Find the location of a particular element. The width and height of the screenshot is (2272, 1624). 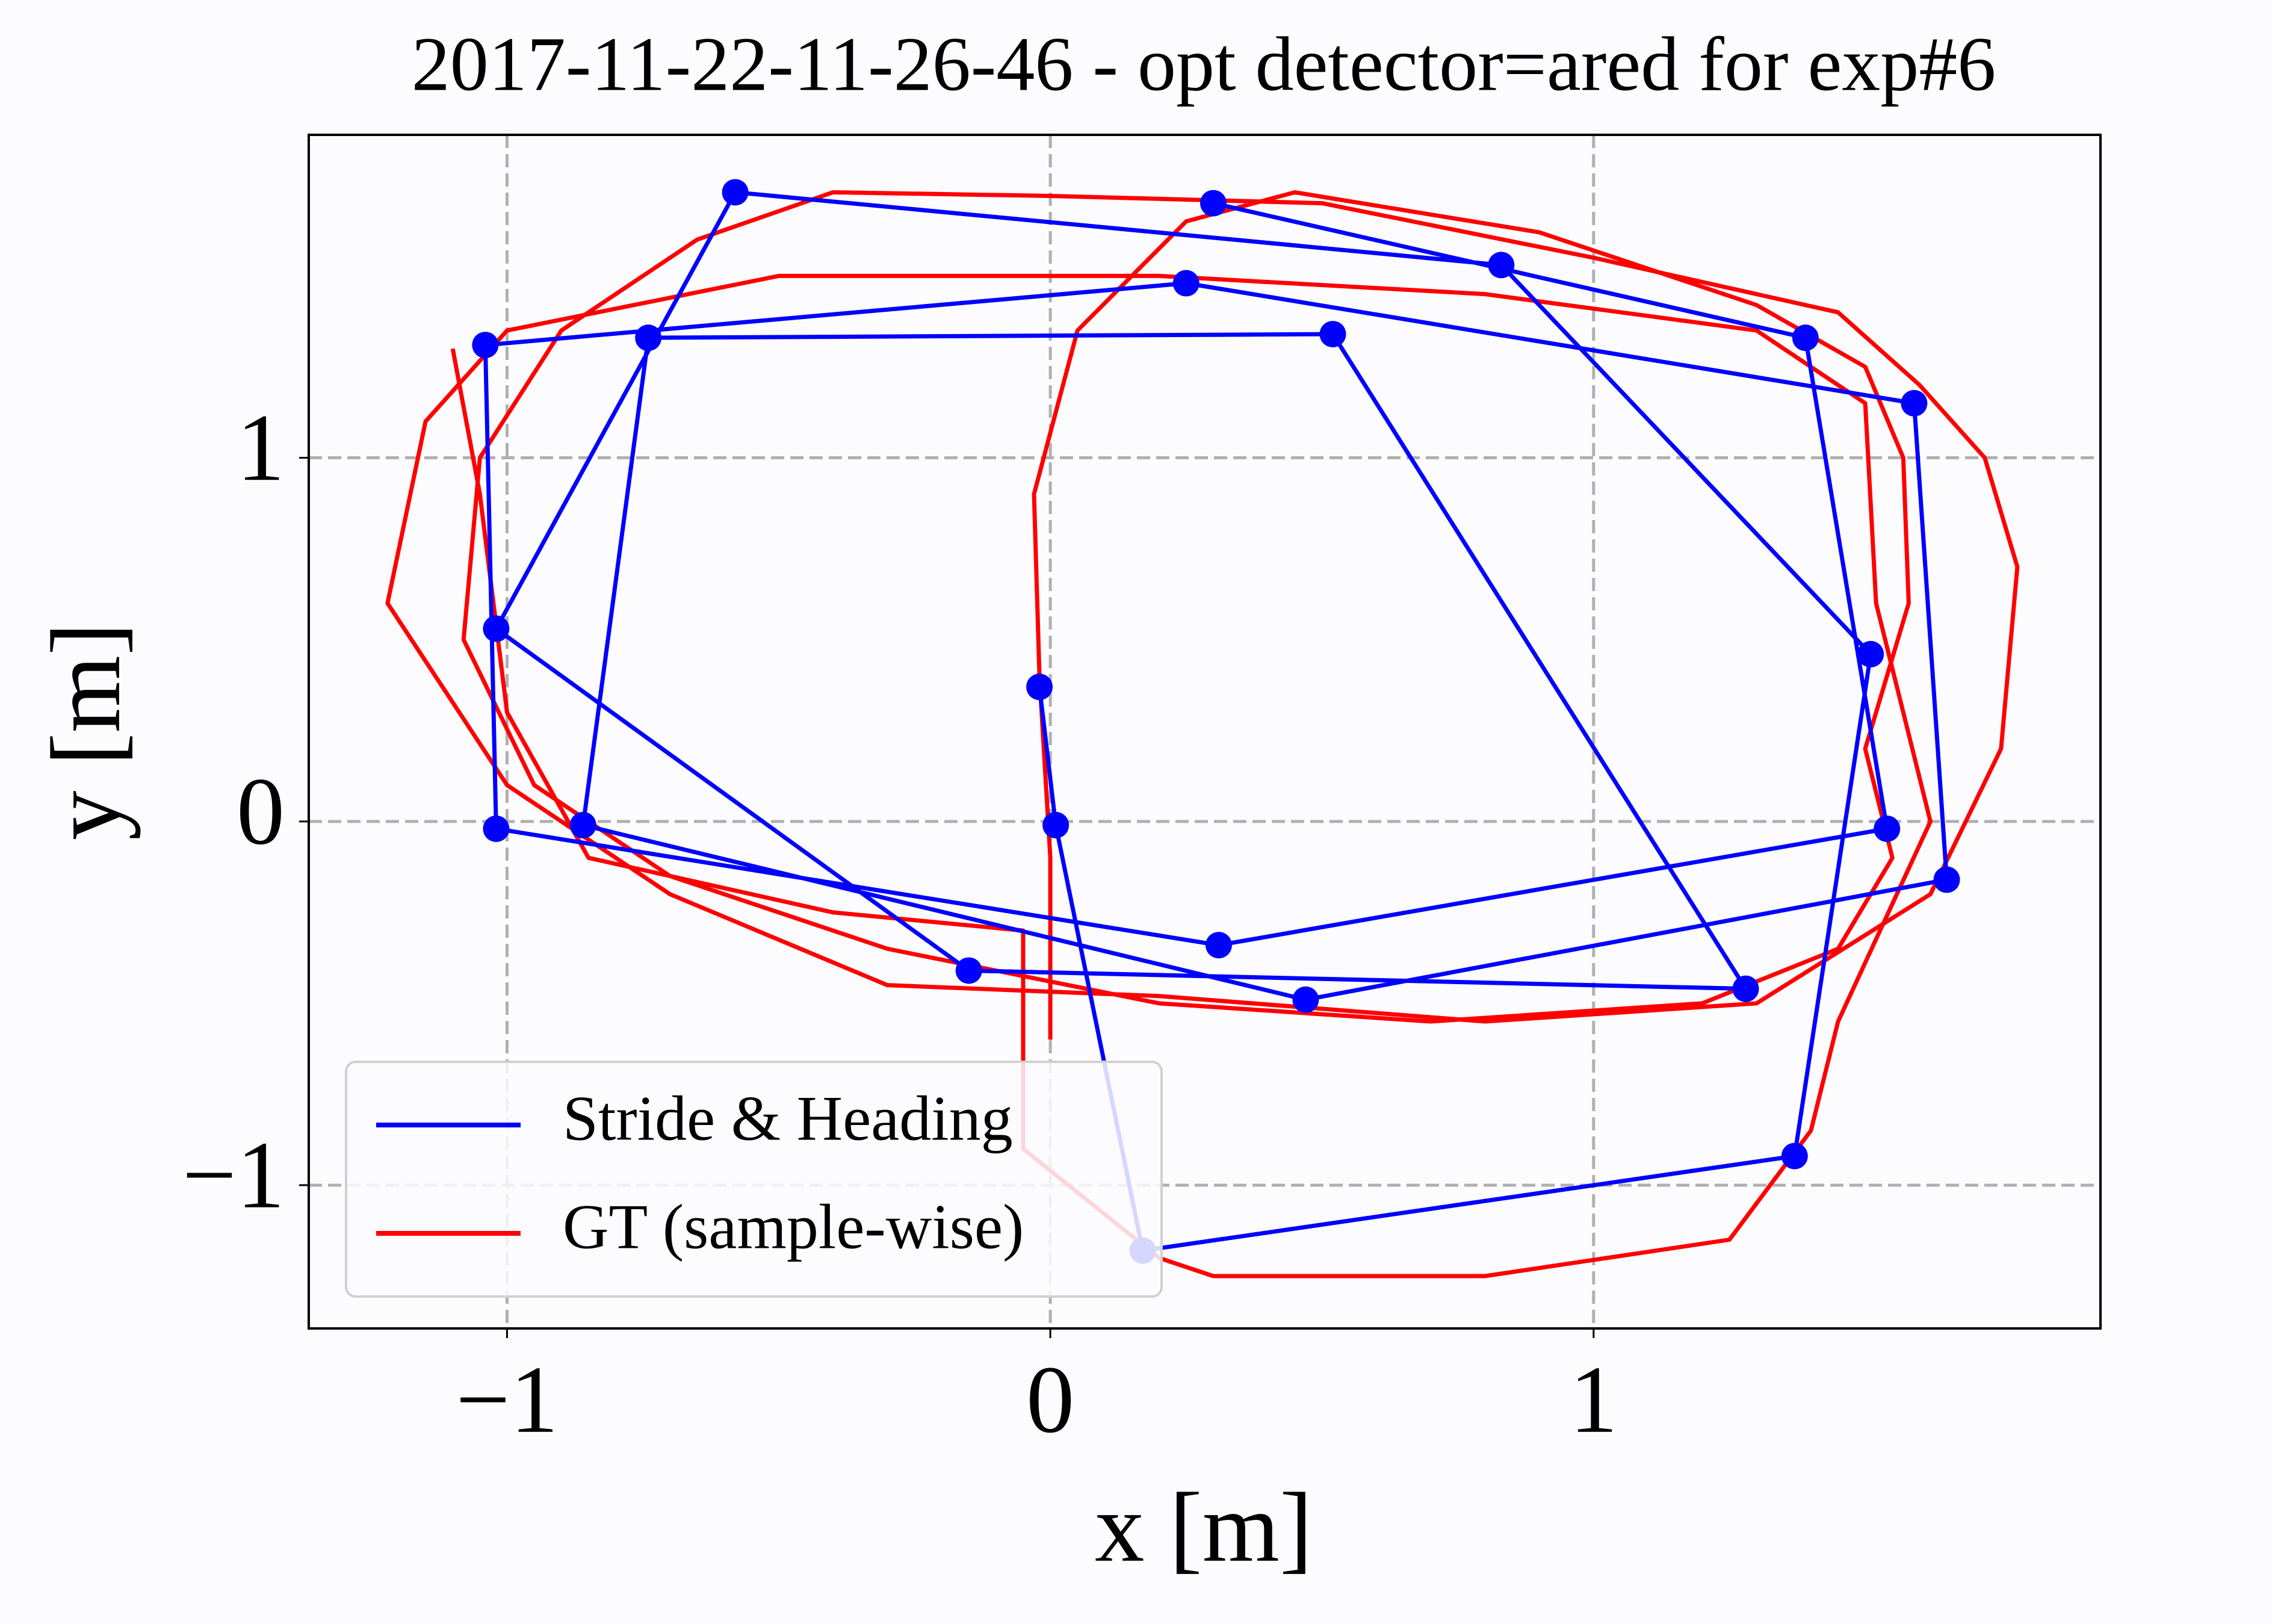

y-axis-label: y [m] is located at coordinates (86, 731).